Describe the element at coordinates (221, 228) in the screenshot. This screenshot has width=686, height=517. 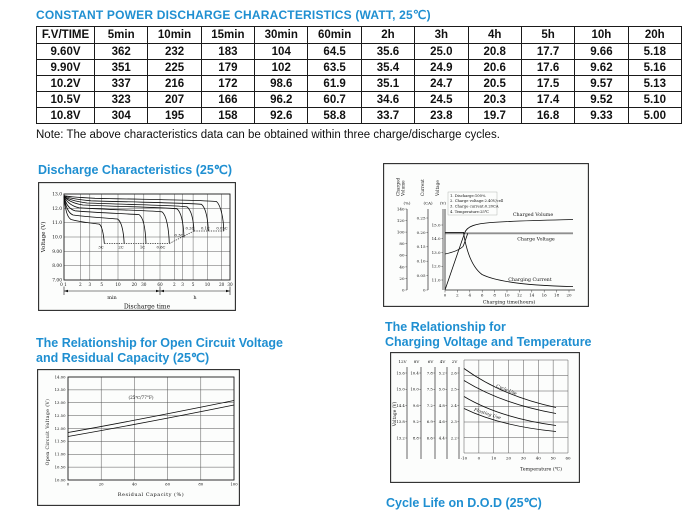
I see `svg-text: 0.05C` at that location.